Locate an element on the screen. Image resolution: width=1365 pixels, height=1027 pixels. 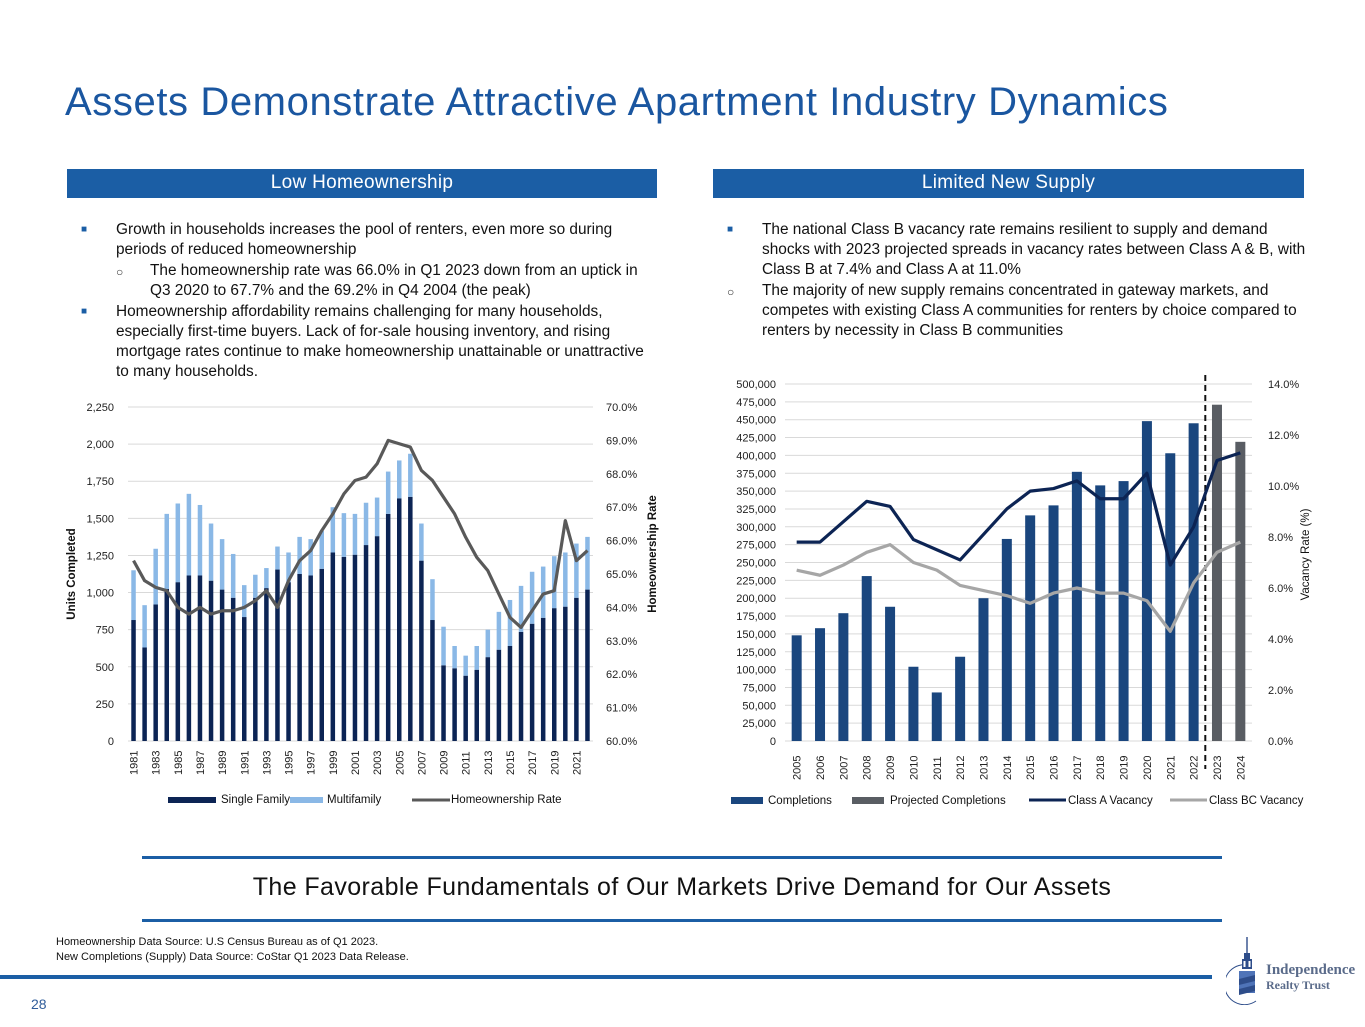
tagline-divider-bottom is located at coordinates (682, 920).